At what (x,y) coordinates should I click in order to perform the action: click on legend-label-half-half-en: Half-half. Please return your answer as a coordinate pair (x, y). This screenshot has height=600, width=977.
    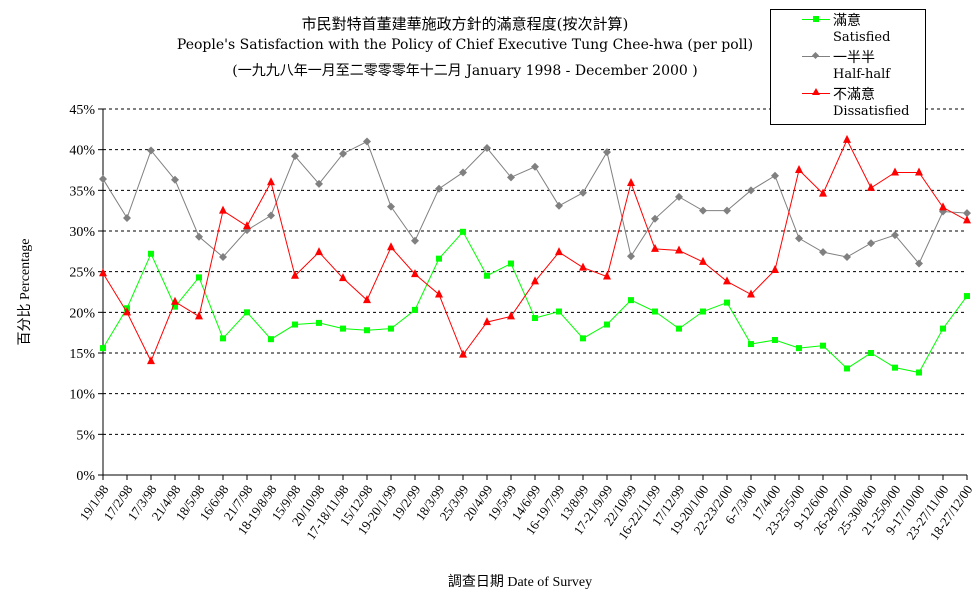
    Looking at the image, I should click on (862, 74).